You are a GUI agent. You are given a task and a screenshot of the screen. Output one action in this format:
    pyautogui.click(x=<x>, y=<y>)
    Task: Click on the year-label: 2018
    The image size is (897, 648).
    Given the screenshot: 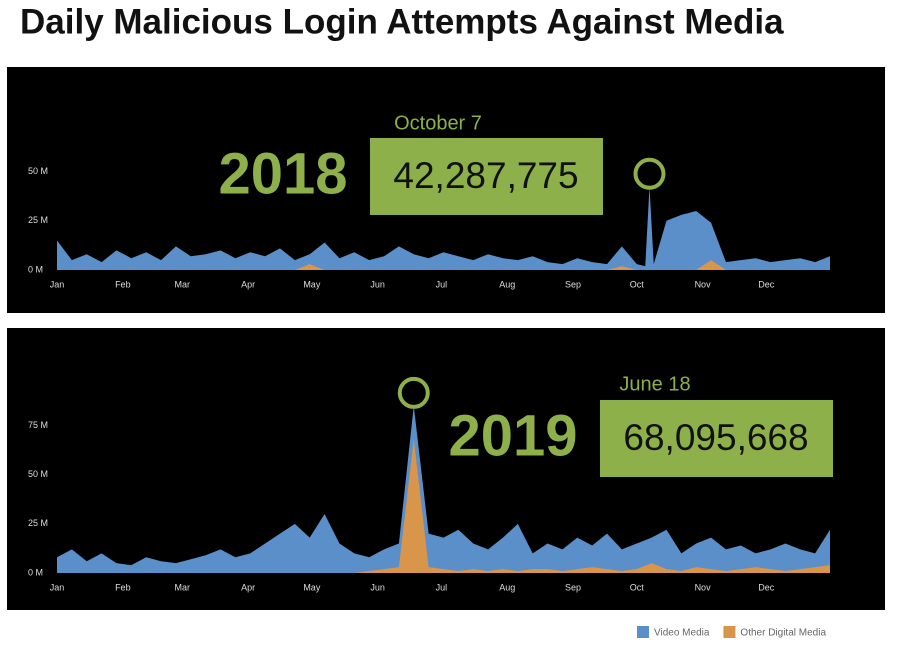 What is the action you would take?
    pyautogui.click(x=282, y=173)
    